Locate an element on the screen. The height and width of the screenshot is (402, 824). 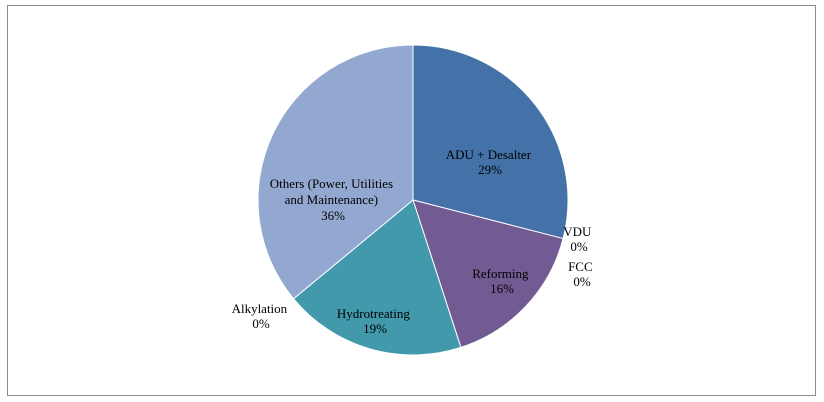
slice-label-vdu: VDU 0% is located at coordinates (578, 239).